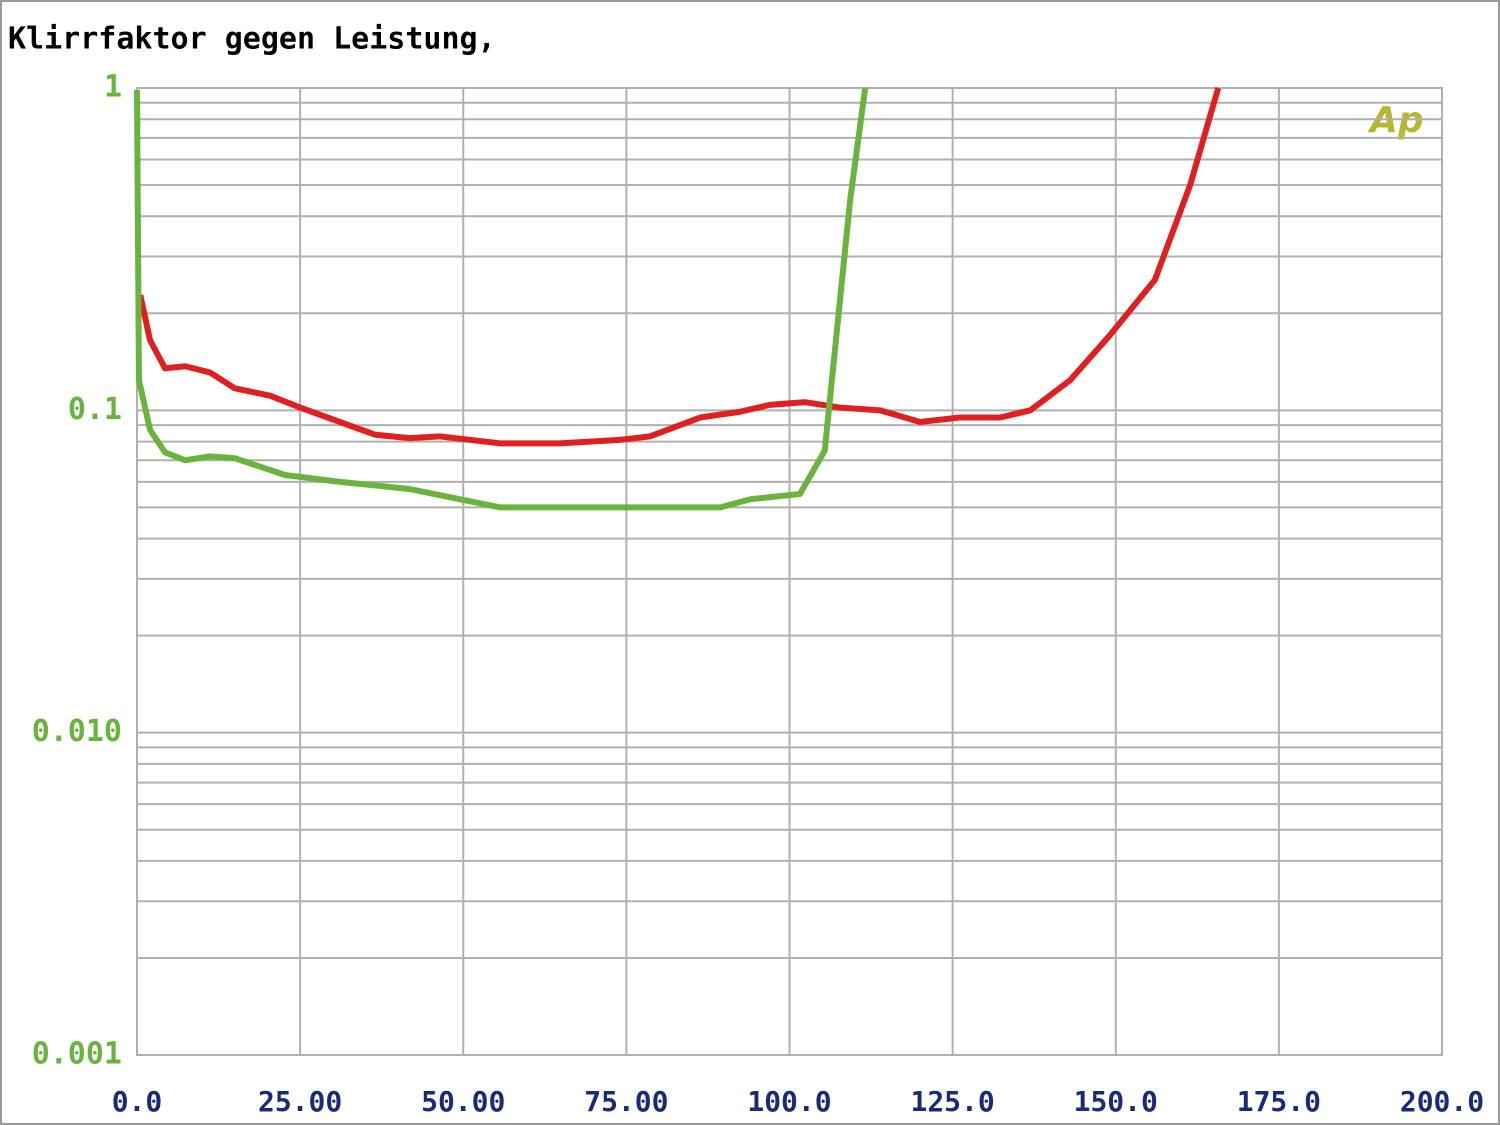  I want to click on x-tick-label: 0.0, so click(137, 1101).